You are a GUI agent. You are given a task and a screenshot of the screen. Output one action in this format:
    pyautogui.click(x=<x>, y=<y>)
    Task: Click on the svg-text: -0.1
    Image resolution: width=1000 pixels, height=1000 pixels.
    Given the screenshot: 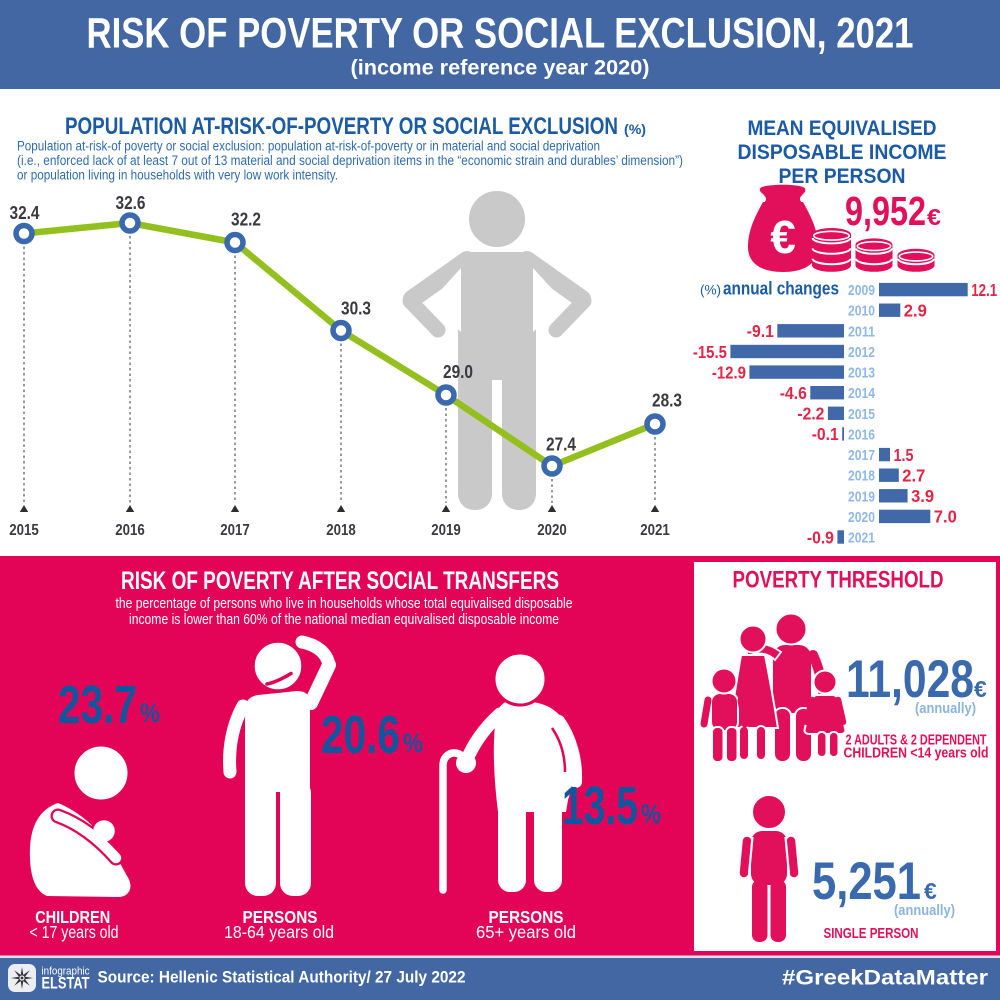 What is the action you would take?
    pyautogui.click(x=825, y=434)
    